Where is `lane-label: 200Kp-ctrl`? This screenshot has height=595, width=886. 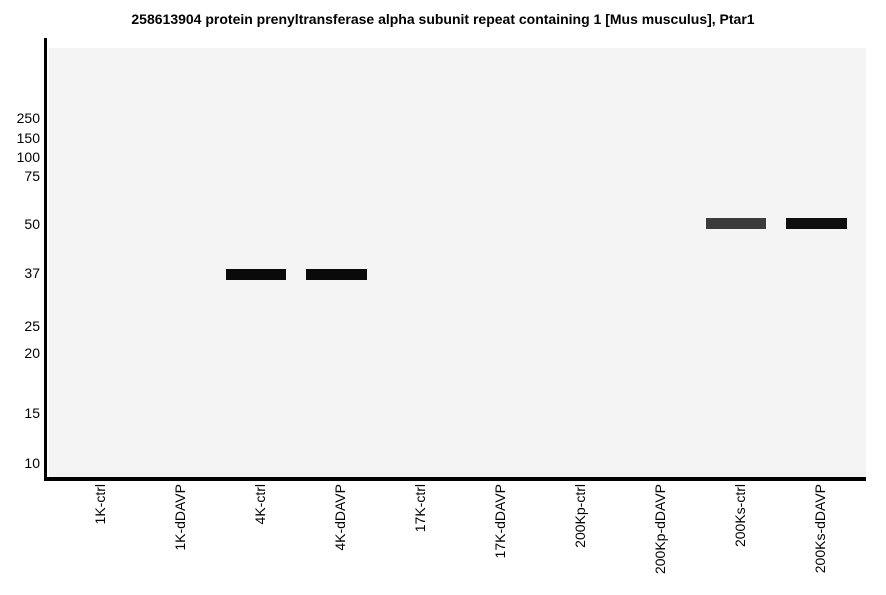 lane-label: 200Kp-ctrl is located at coordinates (580, 516).